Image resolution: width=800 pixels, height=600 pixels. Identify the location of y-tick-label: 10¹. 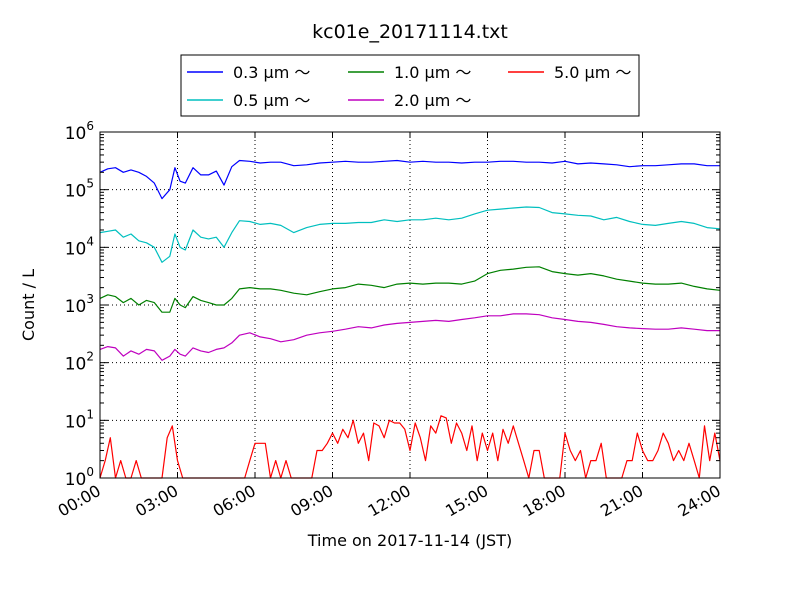
(79, 419).